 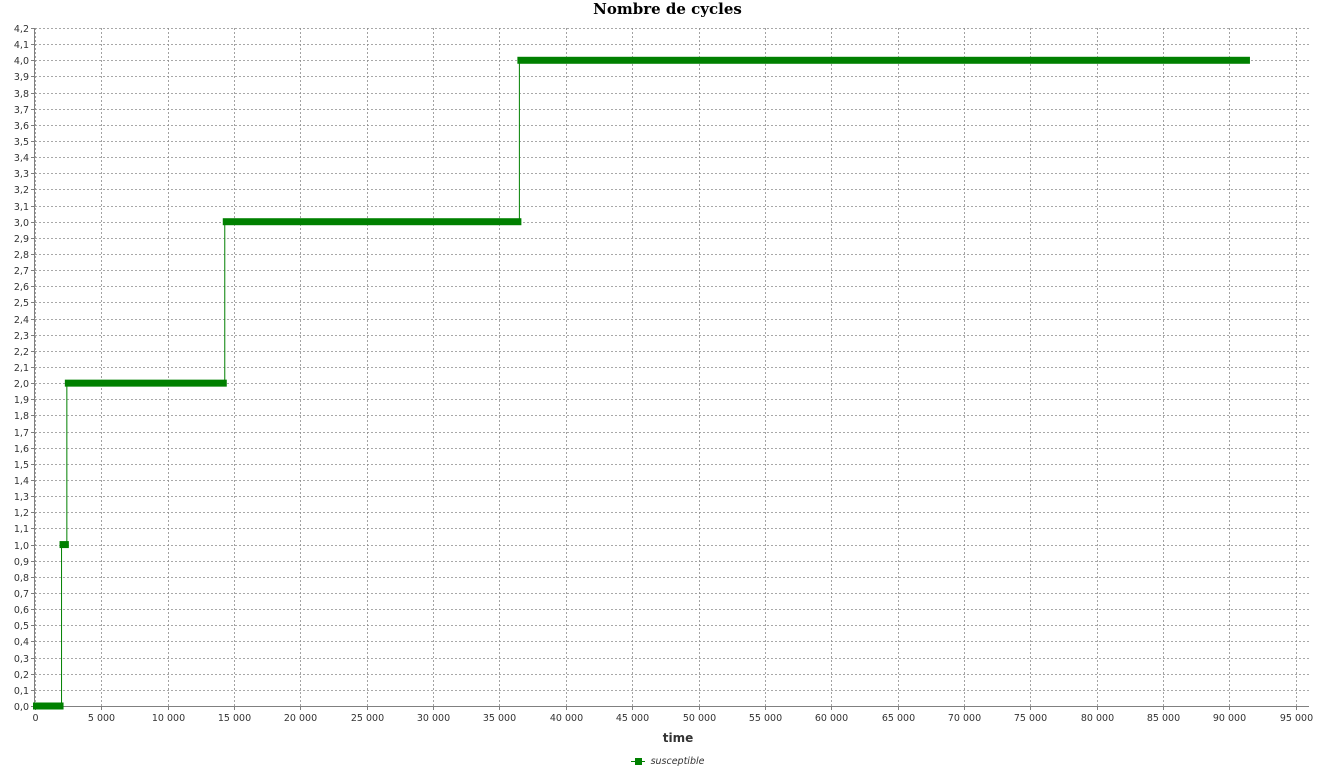 What do you see at coordinates (21, 449) in the screenshot?
I see `y-tick-label: 1,6` at bounding box center [21, 449].